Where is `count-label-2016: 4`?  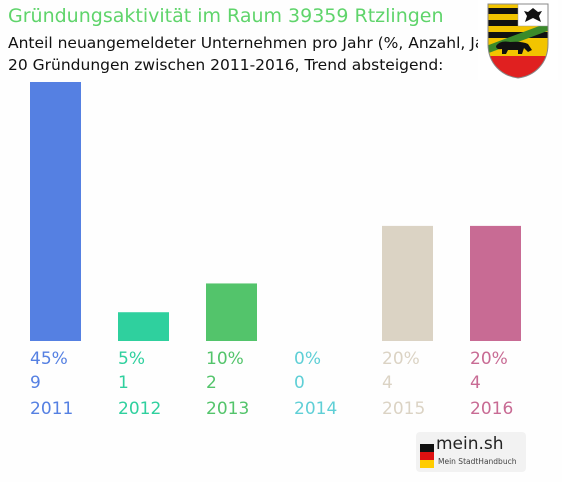
count-label-2016: 4 is located at coordinates (475, 383).